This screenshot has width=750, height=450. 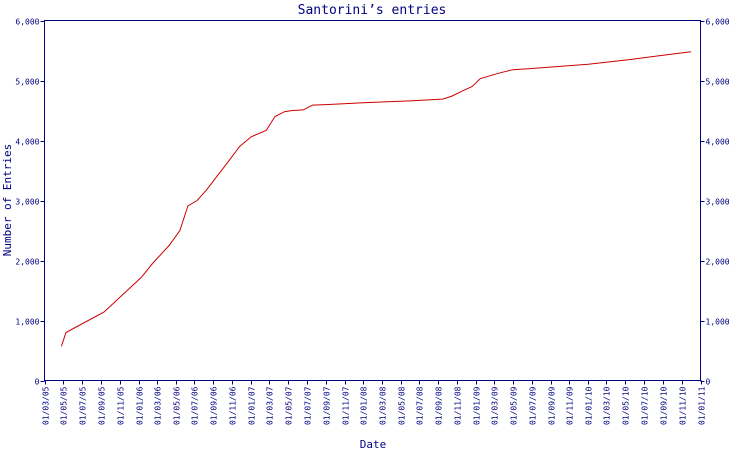 I want to click on x-tick-label: 01/11/10, so click(x=683, y=405).